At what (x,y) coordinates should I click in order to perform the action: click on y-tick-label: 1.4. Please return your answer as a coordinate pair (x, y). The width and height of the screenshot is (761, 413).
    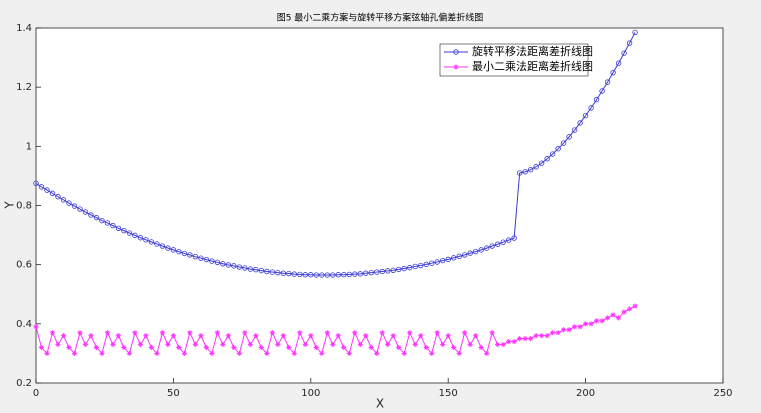
    Looking at the image, I should click on (24, 28).